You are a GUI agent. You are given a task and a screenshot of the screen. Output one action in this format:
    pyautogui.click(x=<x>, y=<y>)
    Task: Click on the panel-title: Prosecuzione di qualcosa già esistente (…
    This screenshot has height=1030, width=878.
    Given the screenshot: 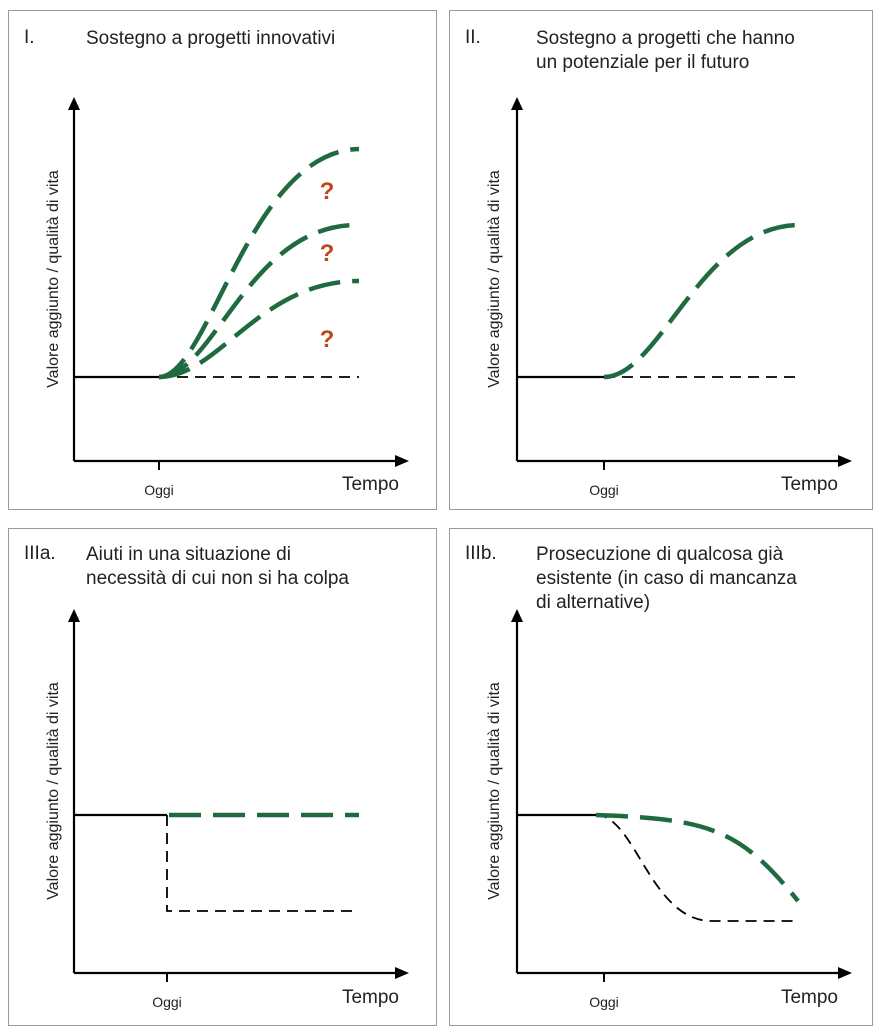 What is the action you would take?
    pyautogui.click(x=666, y=578)
    